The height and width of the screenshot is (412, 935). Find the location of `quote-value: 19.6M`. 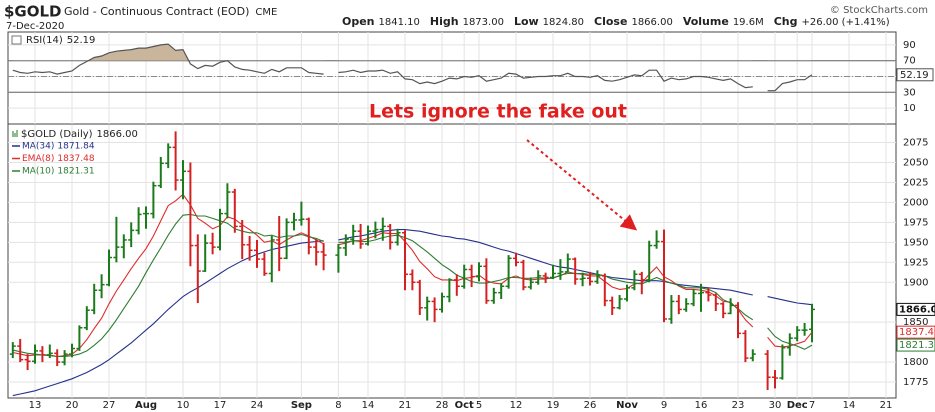

quote-value: 19.6M is located at coordinates (748, 22).